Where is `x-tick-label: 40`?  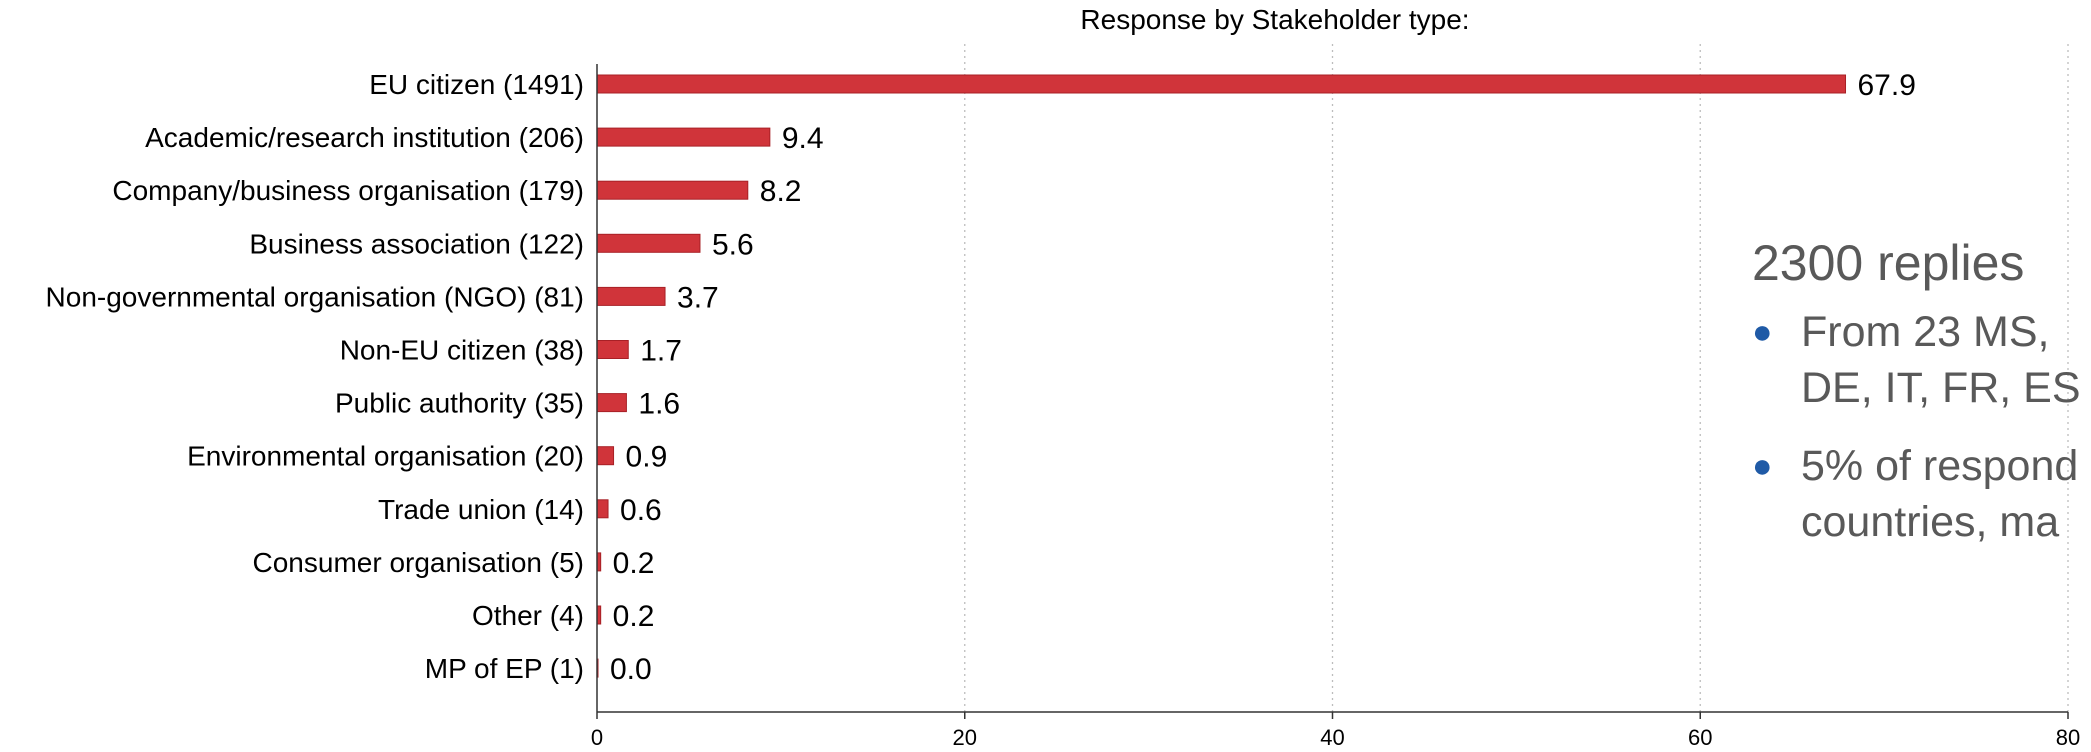 x-tick-label: 40 is located at coordinates (1332, 737).